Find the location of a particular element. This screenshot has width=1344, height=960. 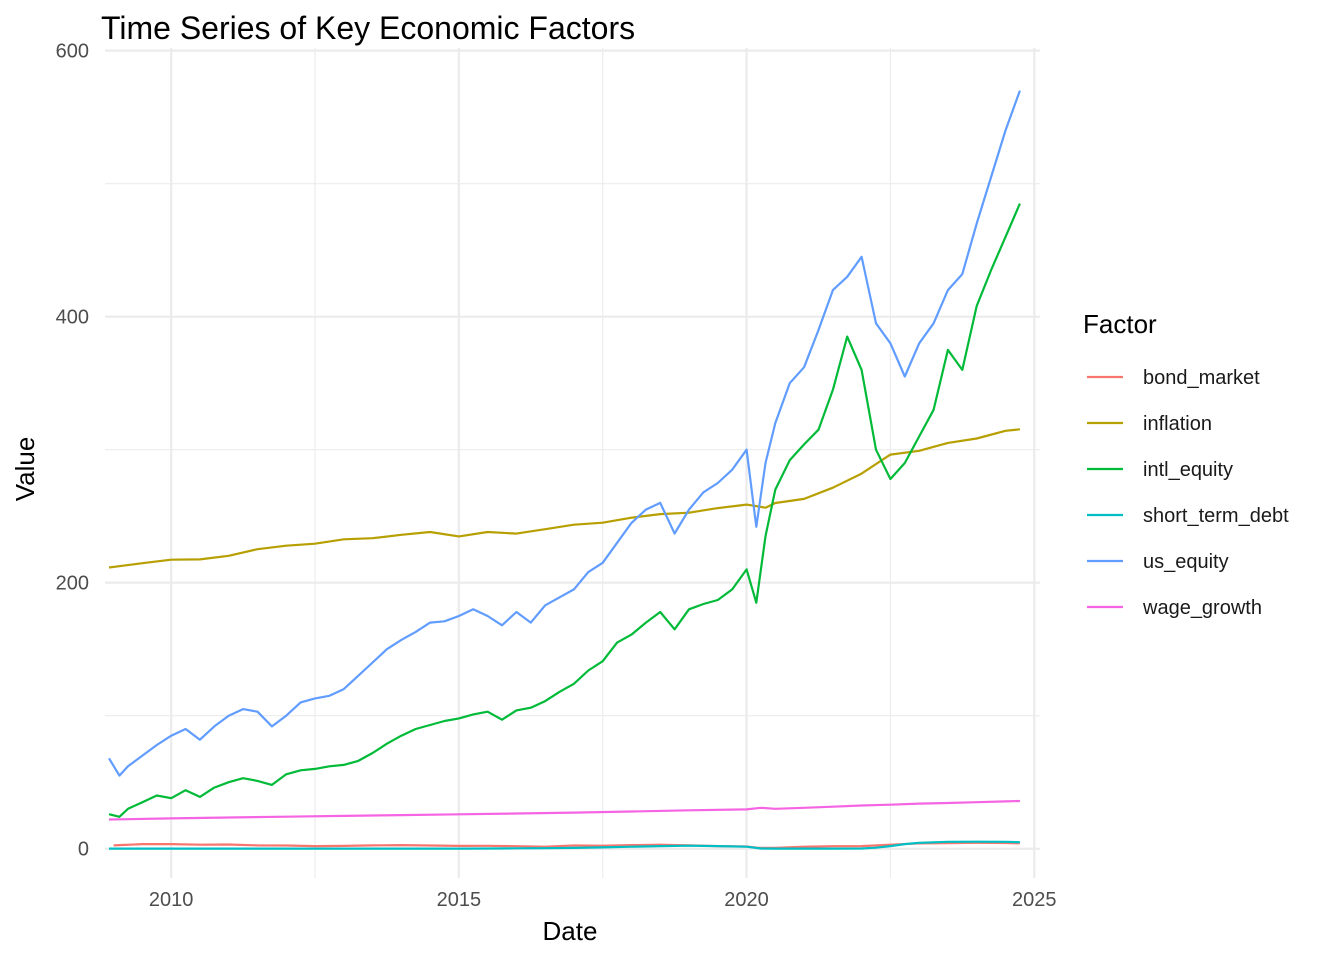

series-line-bond-market is located at coordinates (566, 845).